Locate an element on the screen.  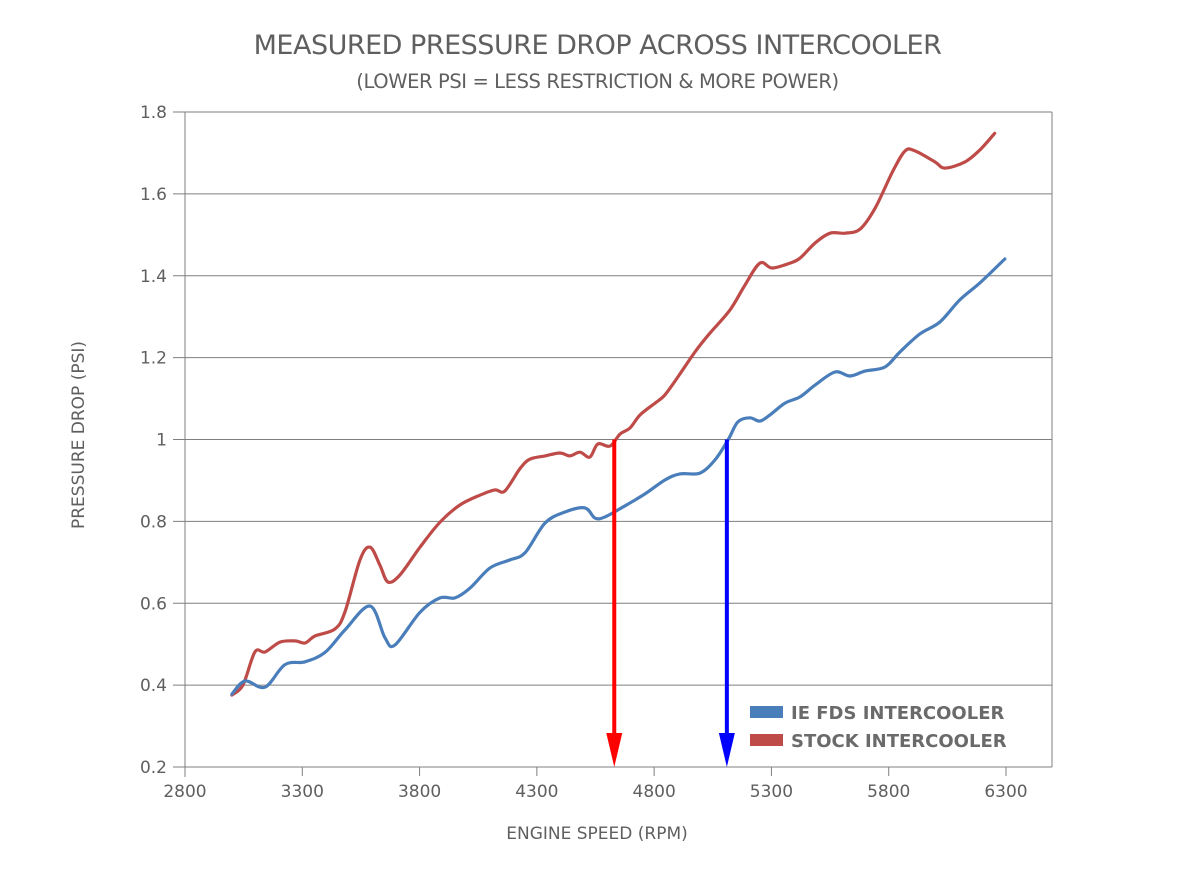
y-axis-title: PRESSURE DROP (PSI) is located at coordinates (79, 435).